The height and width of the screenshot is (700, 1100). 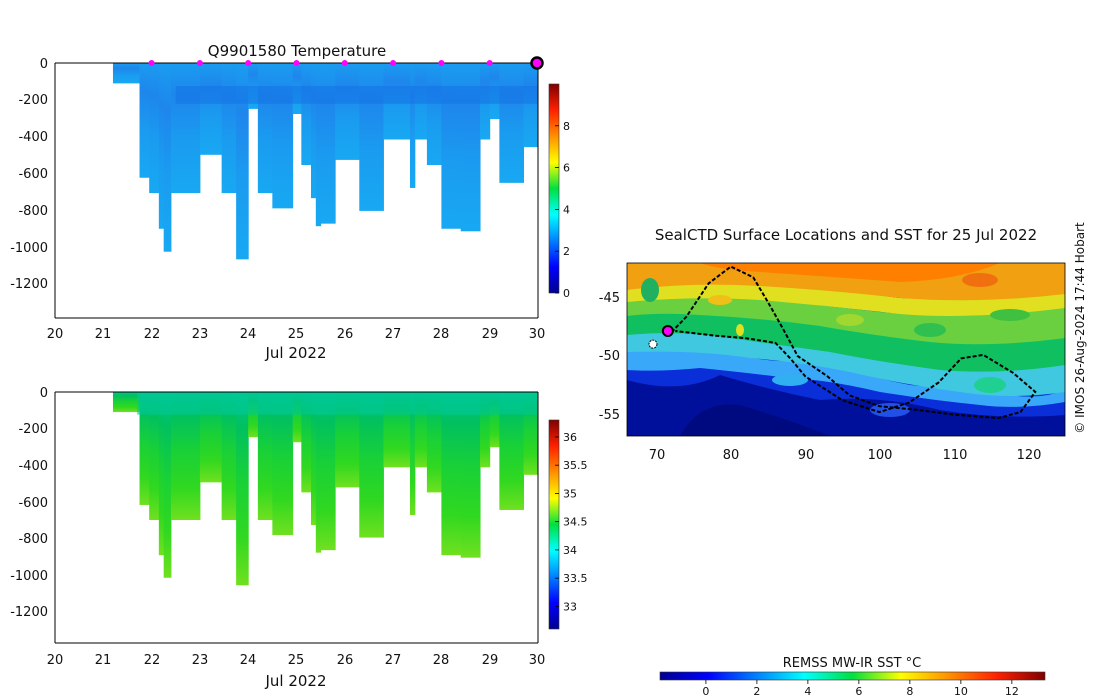 What do you see at coordinates (853, 342) in the screenshot?
I see `seal-track` at bounding box center [853, 342].